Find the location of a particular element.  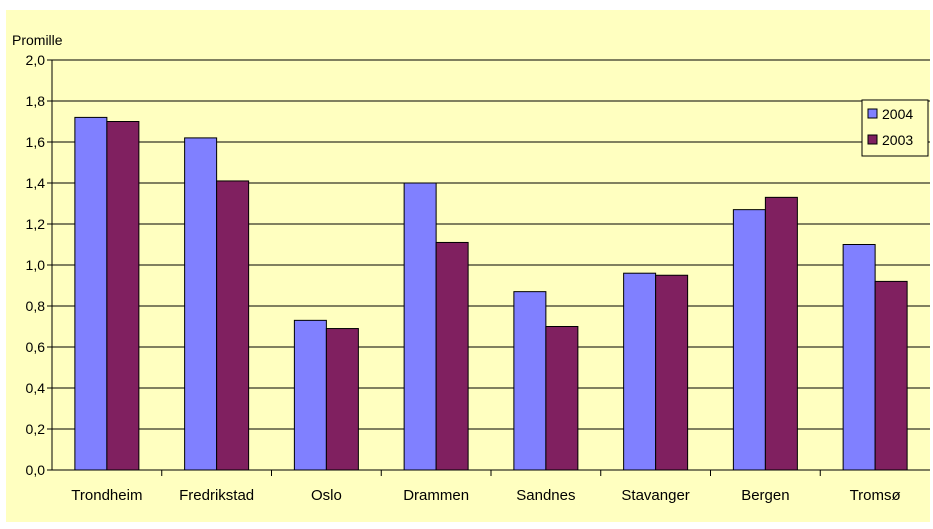

y-tick-label: 2,0 is located at coordinates (36, 60).